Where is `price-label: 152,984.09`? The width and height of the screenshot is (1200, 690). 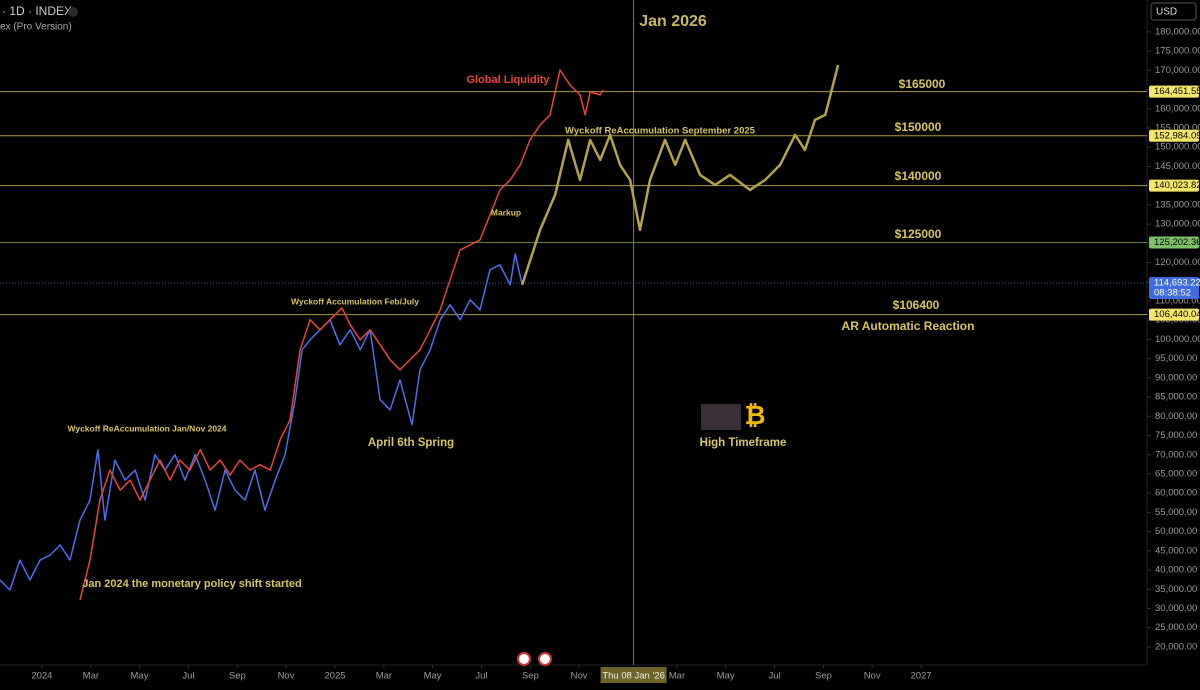 price-label: 152,984.09 is located at coordinates (1177, 135).